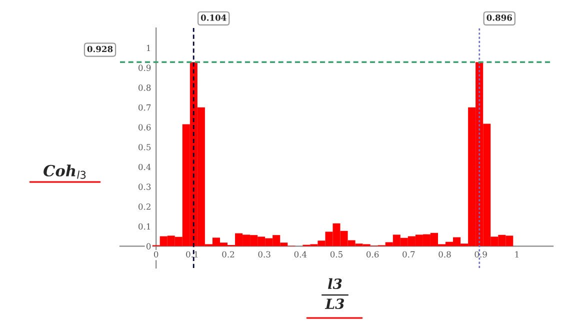  Describe the element at coordinates (100, 49) in the screenshot. I see `ref-line-label: 0.928` at that location.